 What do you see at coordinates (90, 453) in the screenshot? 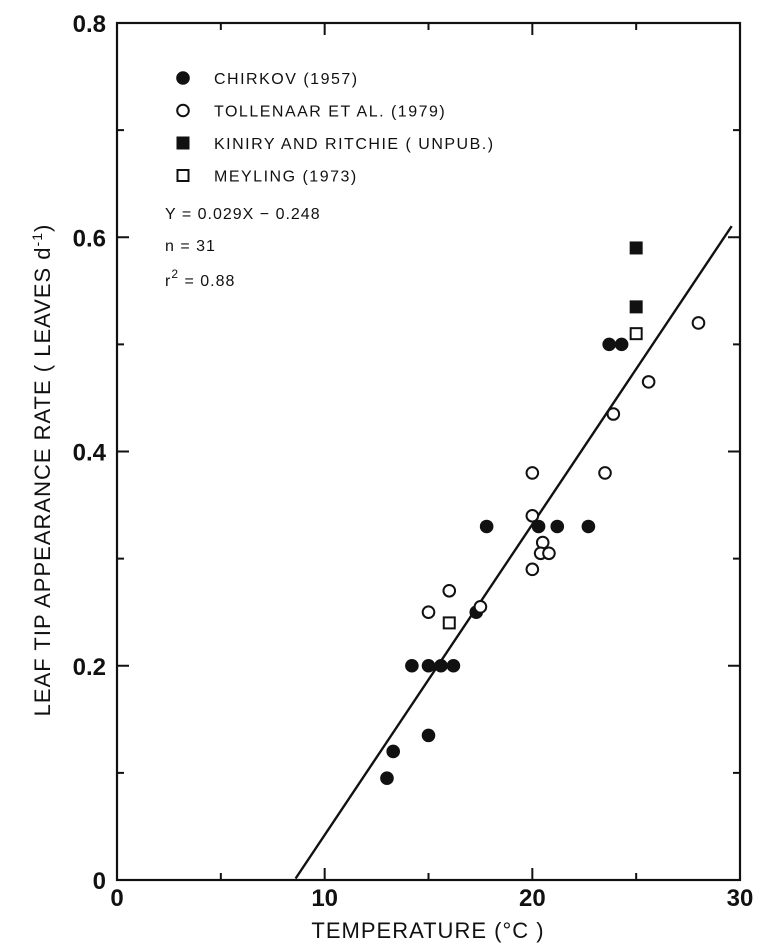
I see `y-tick-label: 0.4` at bounding box center [90, 453].